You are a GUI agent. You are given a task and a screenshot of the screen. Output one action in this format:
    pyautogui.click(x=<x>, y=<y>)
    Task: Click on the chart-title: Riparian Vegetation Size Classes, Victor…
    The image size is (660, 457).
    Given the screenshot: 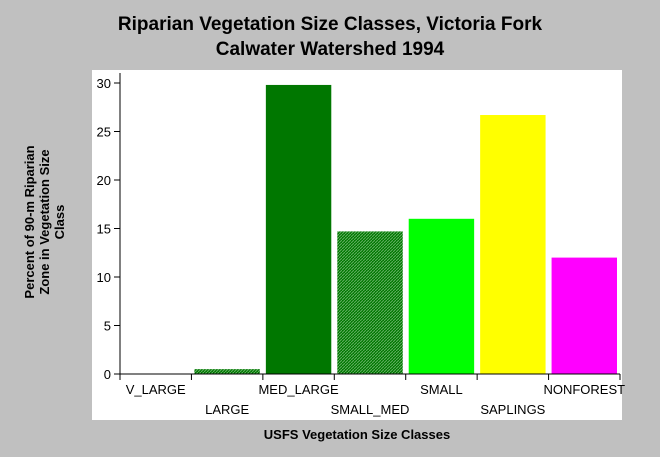 What is the action you would take?
    pyautogui.click(x=330, y=37)
    